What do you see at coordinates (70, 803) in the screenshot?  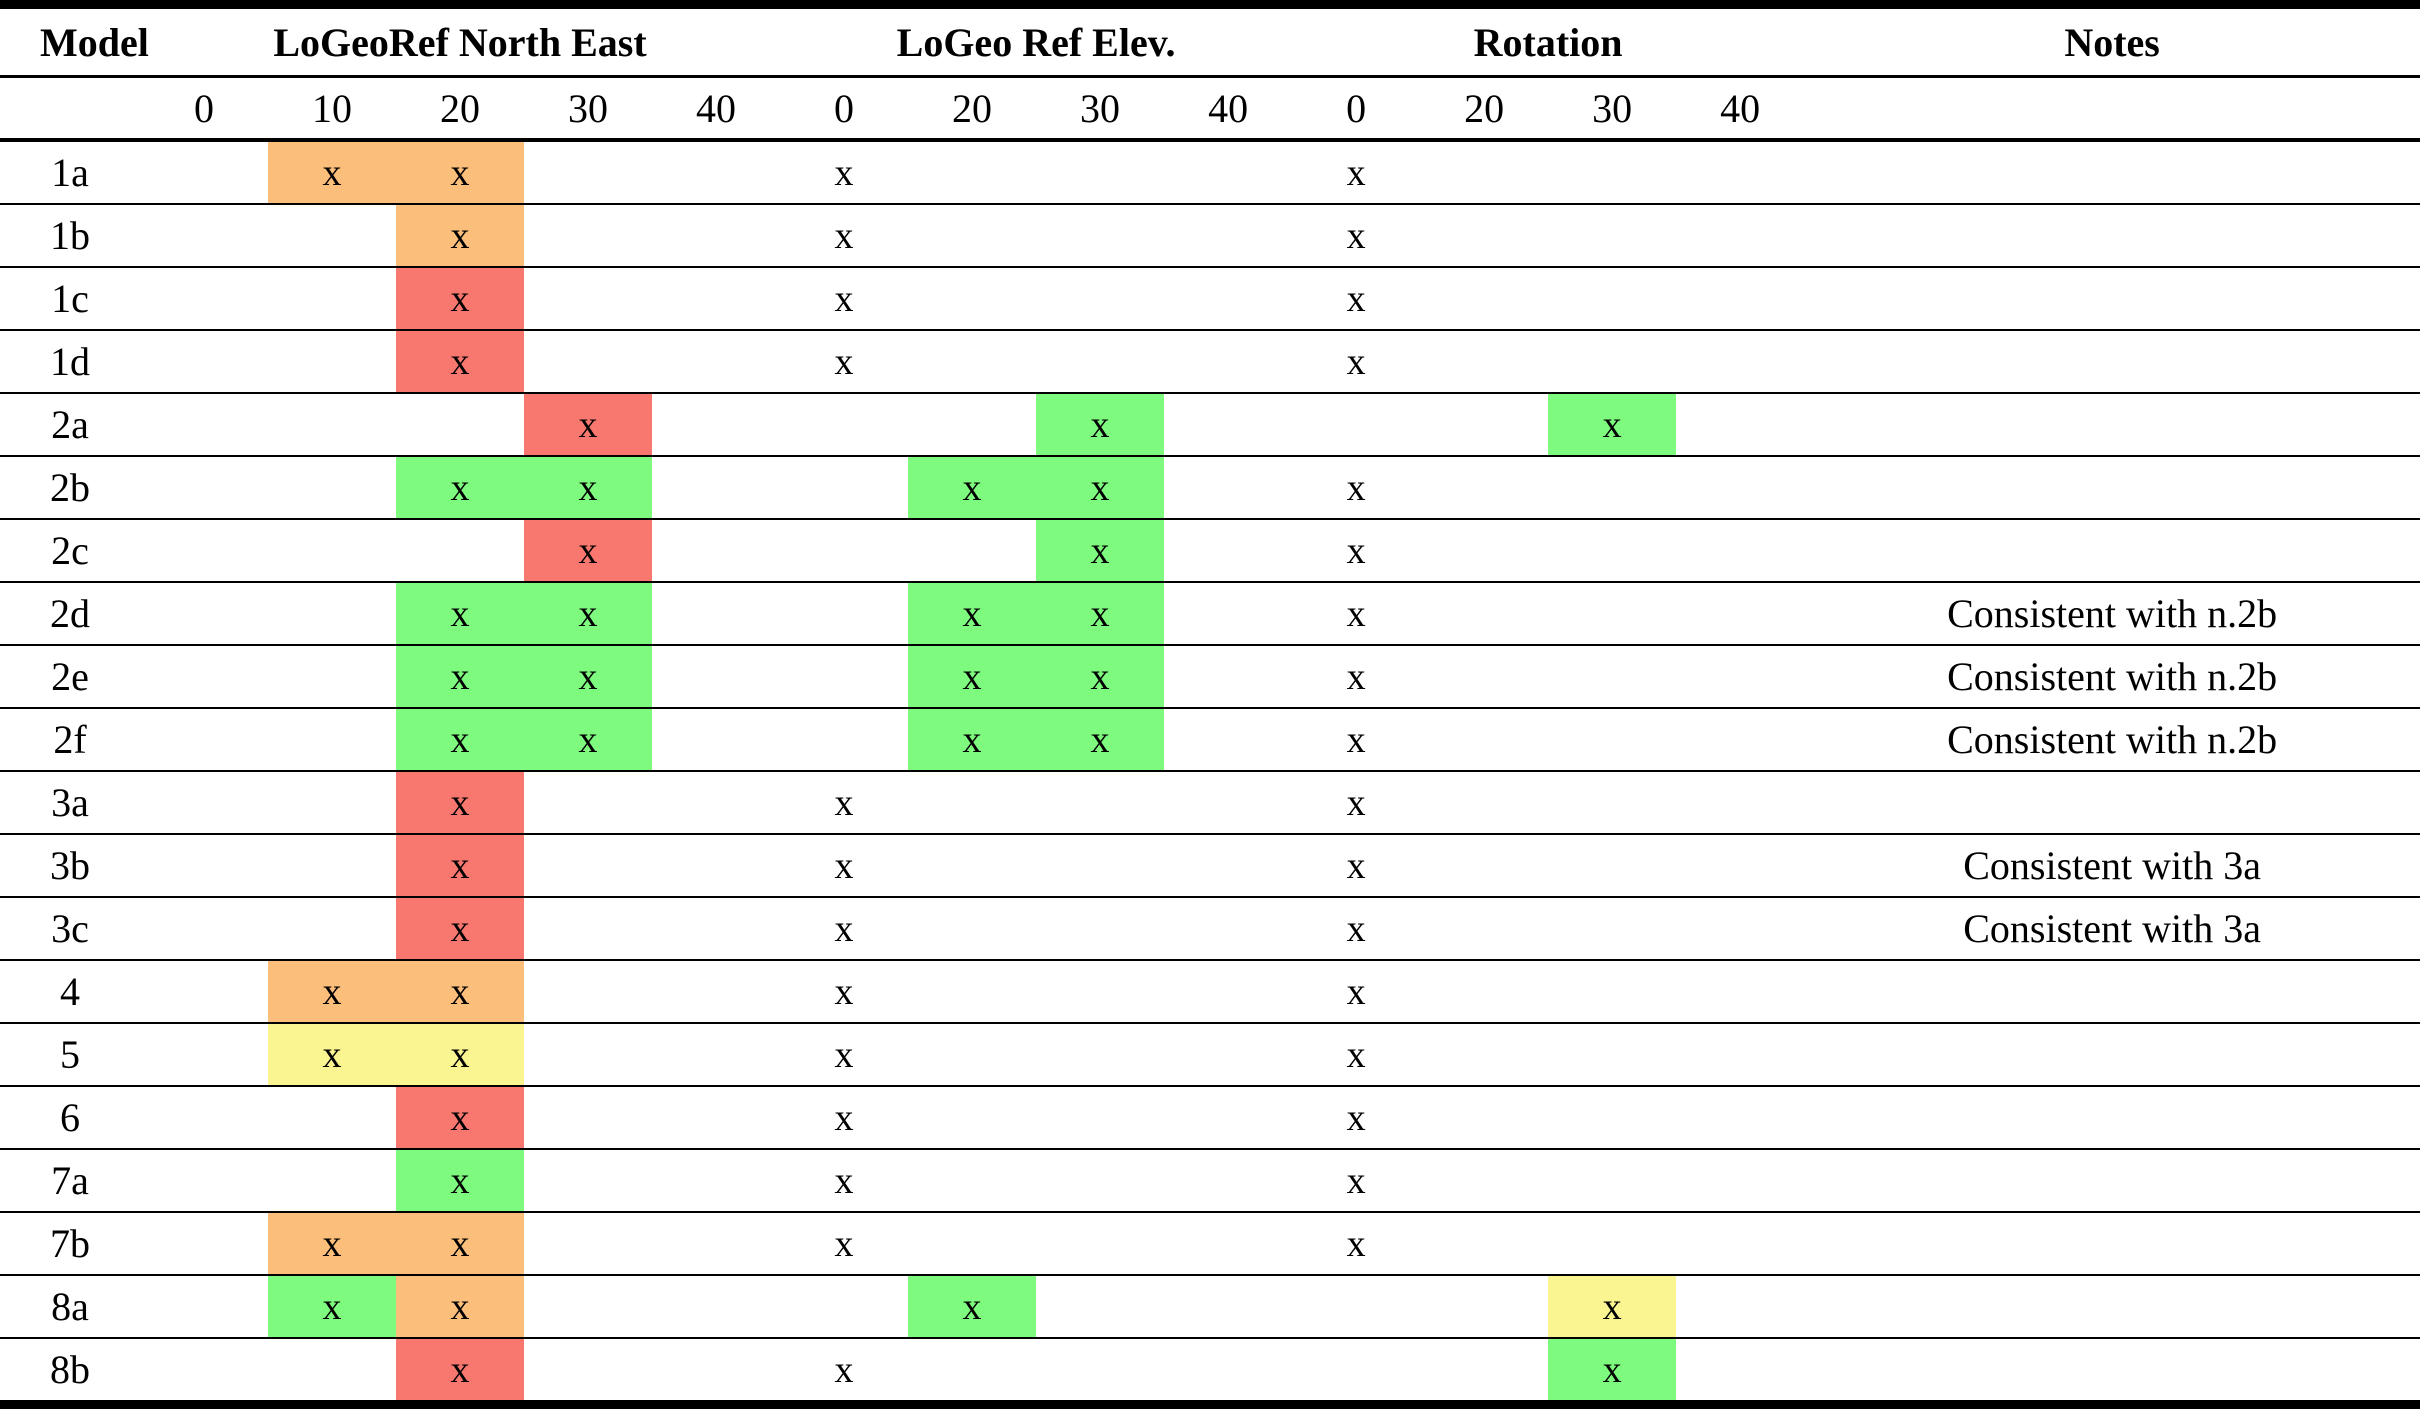 I see `model-cell: 3a` at bounding box center [70, 803].